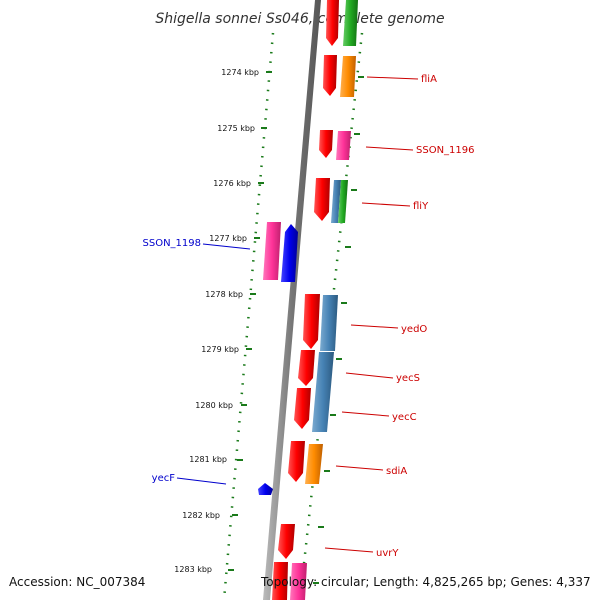 The image size is (600, 600). Describe the element at coordinates (414, 329) in the screenshot. I see `gene-label-yedO: yedO` at that location.